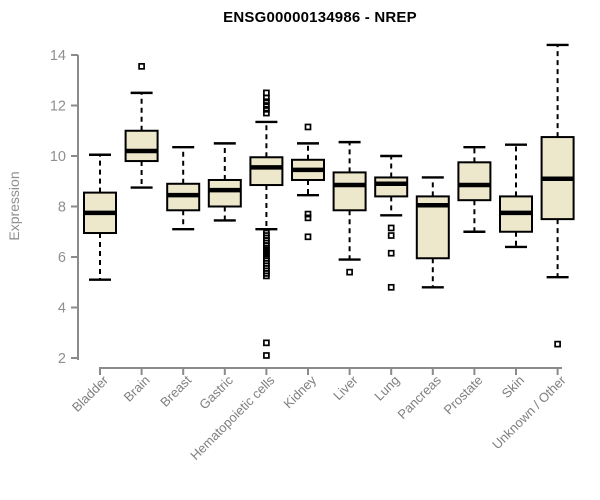 Image resolution: width=600 pixels, height=500 pixels. Describe the element at coordinates (513, 387) in the screenshot. I see `category-label: Skin` at that location.